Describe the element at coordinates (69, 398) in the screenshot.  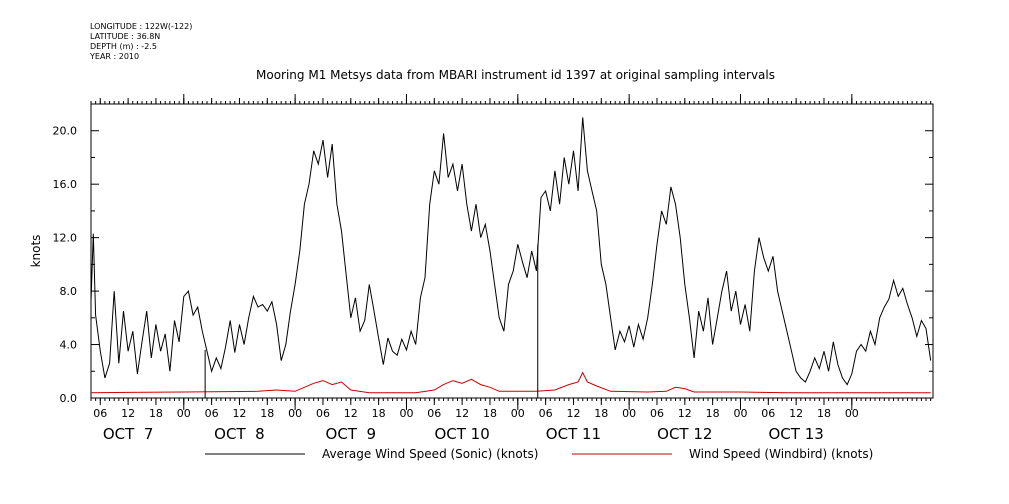
I see `y-tick-label: 0.0` at that location.